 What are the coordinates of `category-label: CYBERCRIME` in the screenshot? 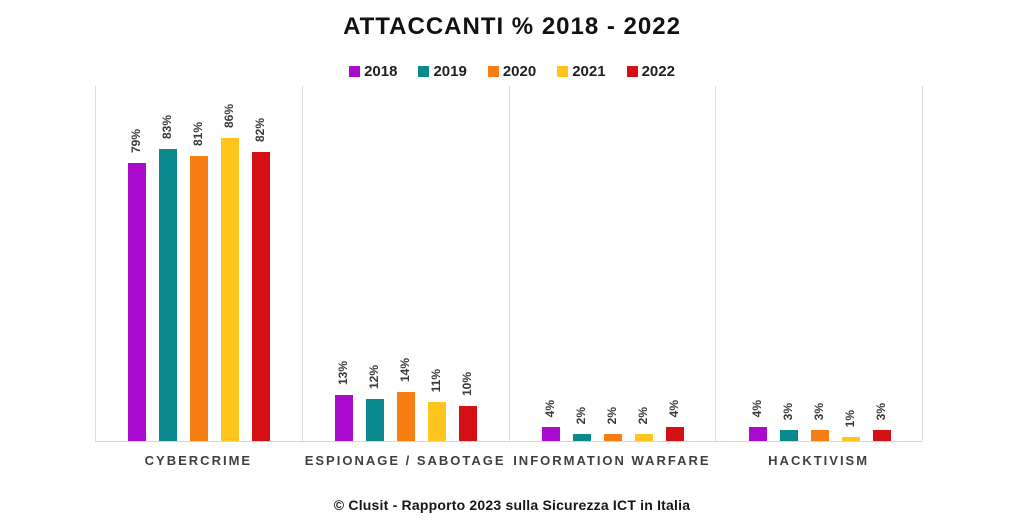 It's located at (198, 460).